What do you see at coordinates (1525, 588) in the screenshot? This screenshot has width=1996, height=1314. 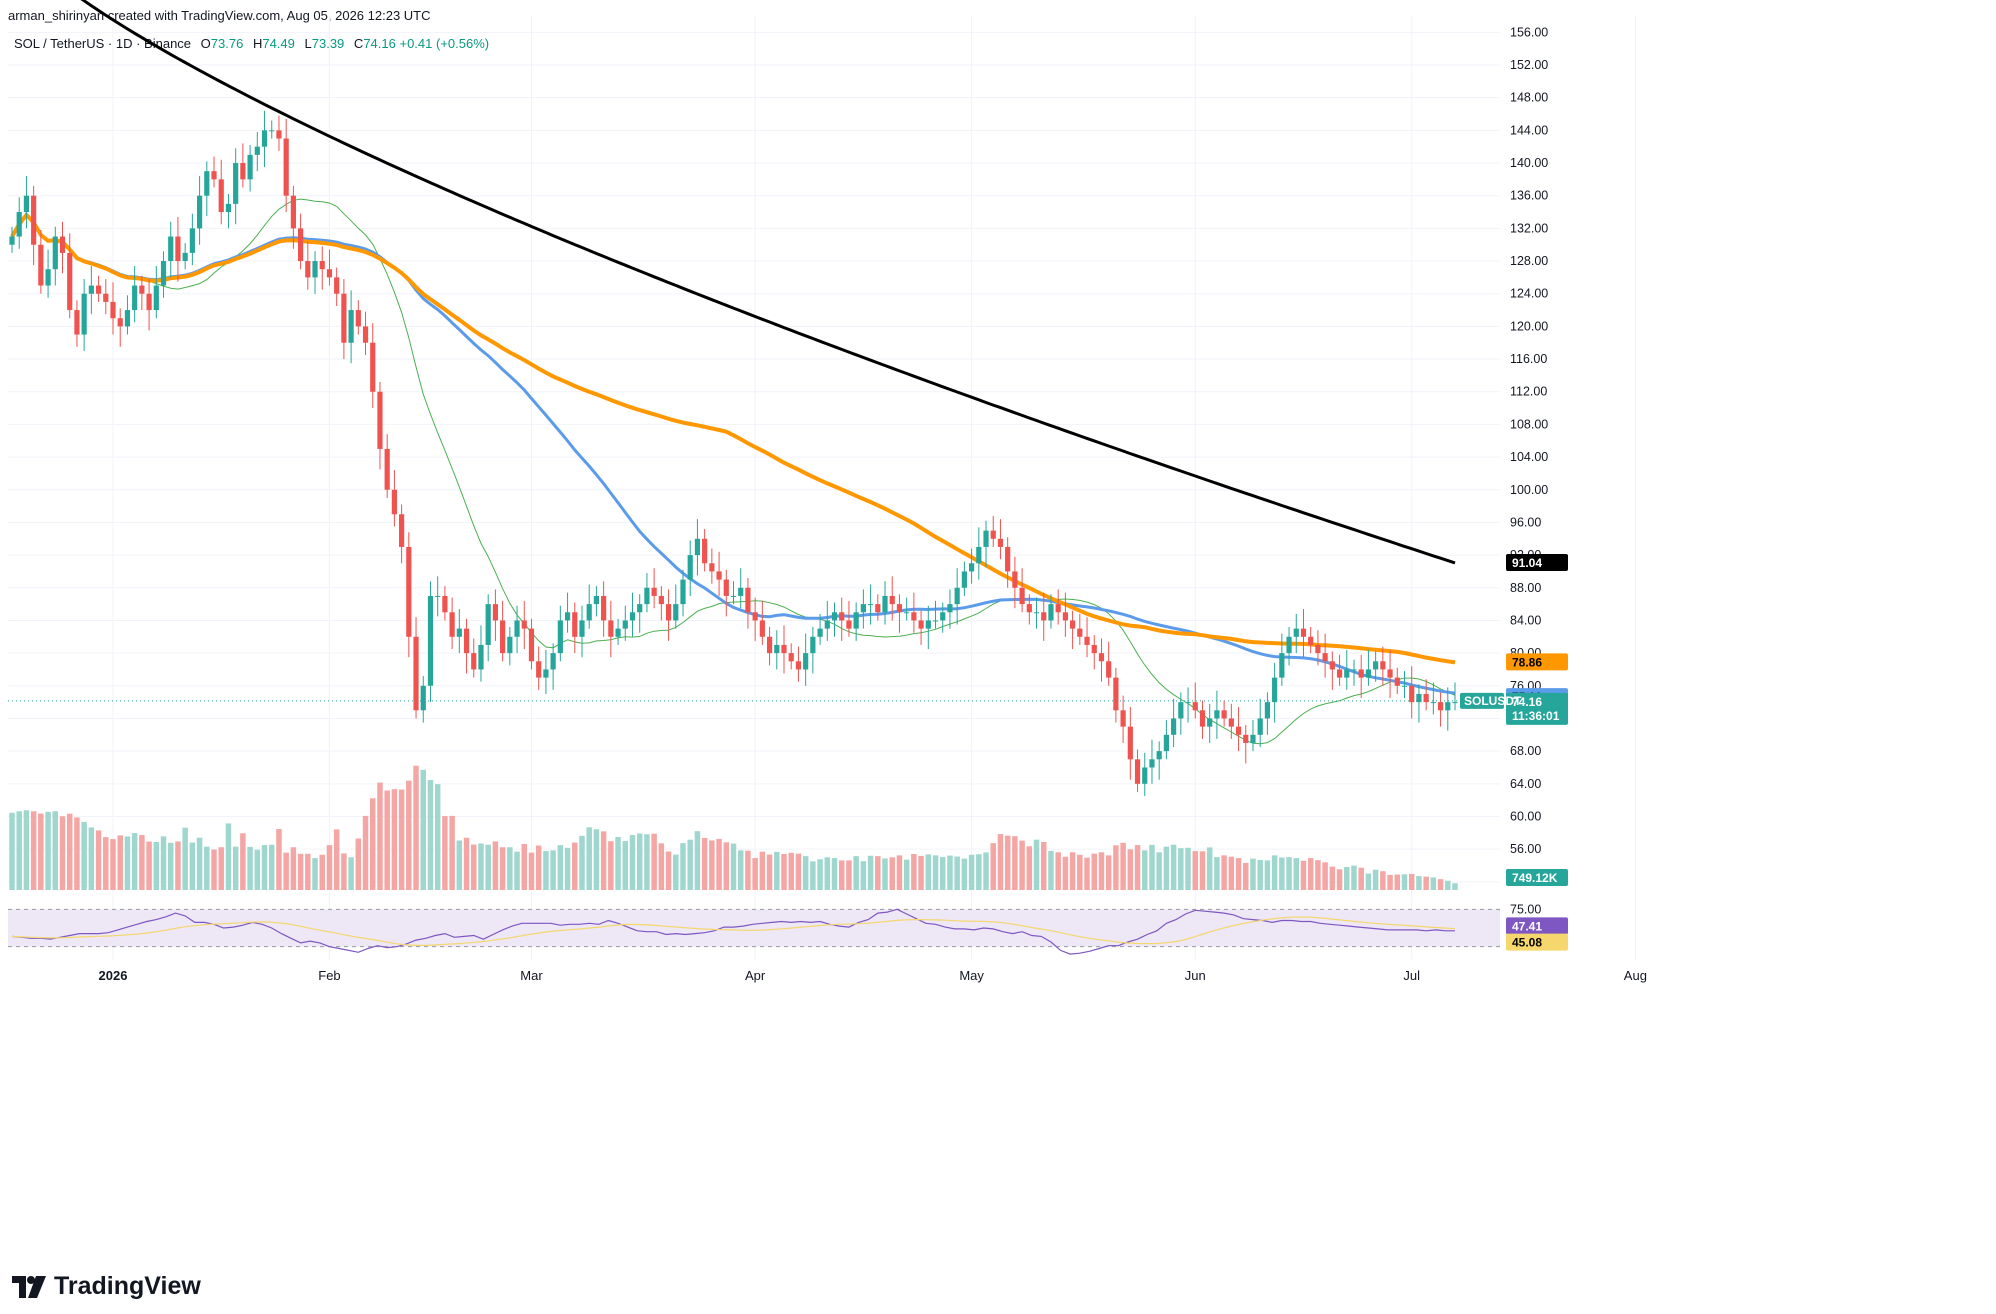 I see `y-tick-label: 88.00` at bounding box center [1525, 588].